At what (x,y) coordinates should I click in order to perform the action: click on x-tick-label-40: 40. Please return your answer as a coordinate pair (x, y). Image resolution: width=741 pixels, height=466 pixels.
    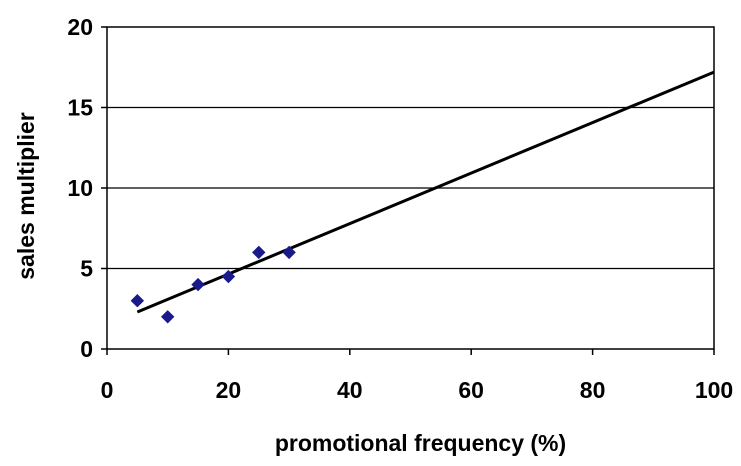
    Looking at the image, I should click on (350, 390).